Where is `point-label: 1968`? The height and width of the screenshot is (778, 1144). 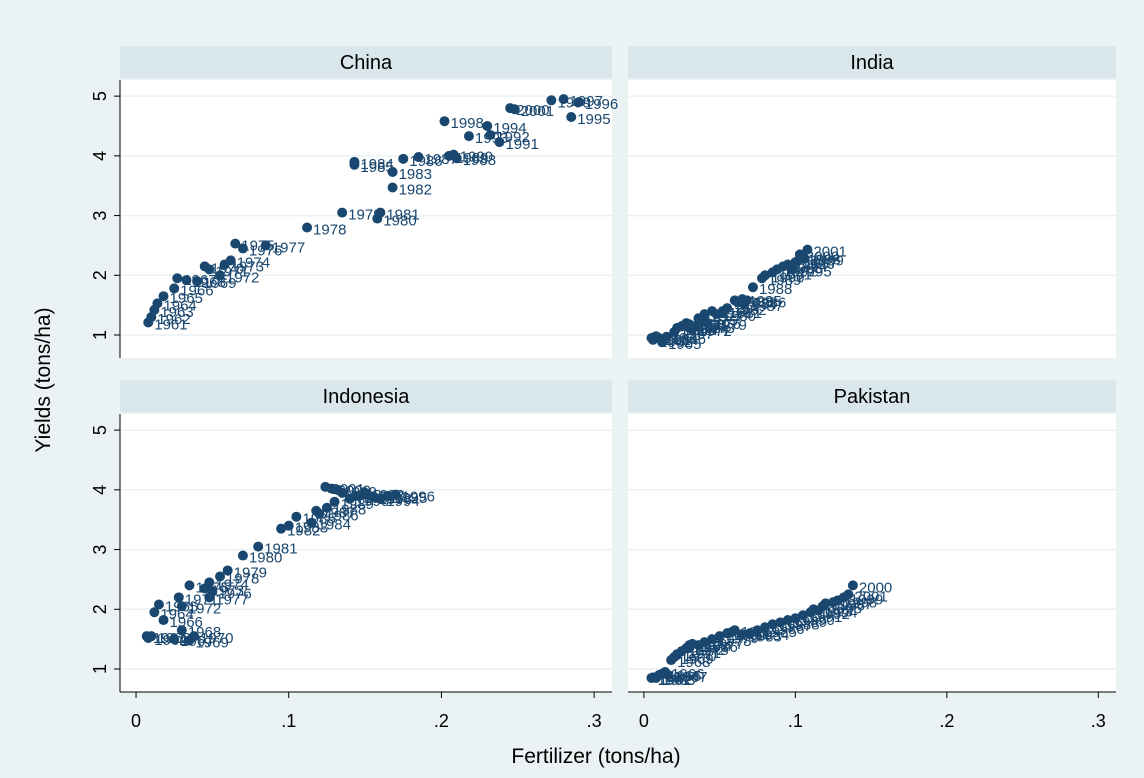
point-label: 1968 is located at coordinates (693, 662).